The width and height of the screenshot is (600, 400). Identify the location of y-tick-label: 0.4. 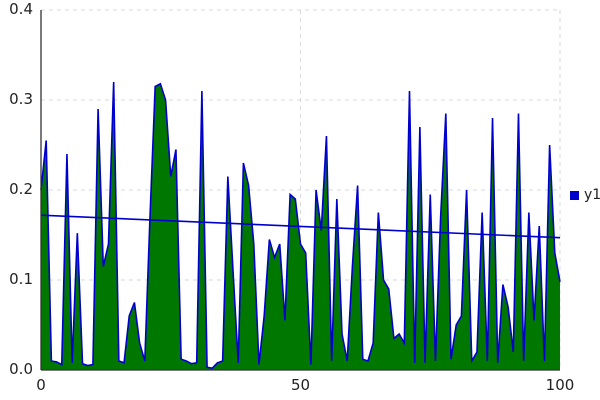
(21, 9).